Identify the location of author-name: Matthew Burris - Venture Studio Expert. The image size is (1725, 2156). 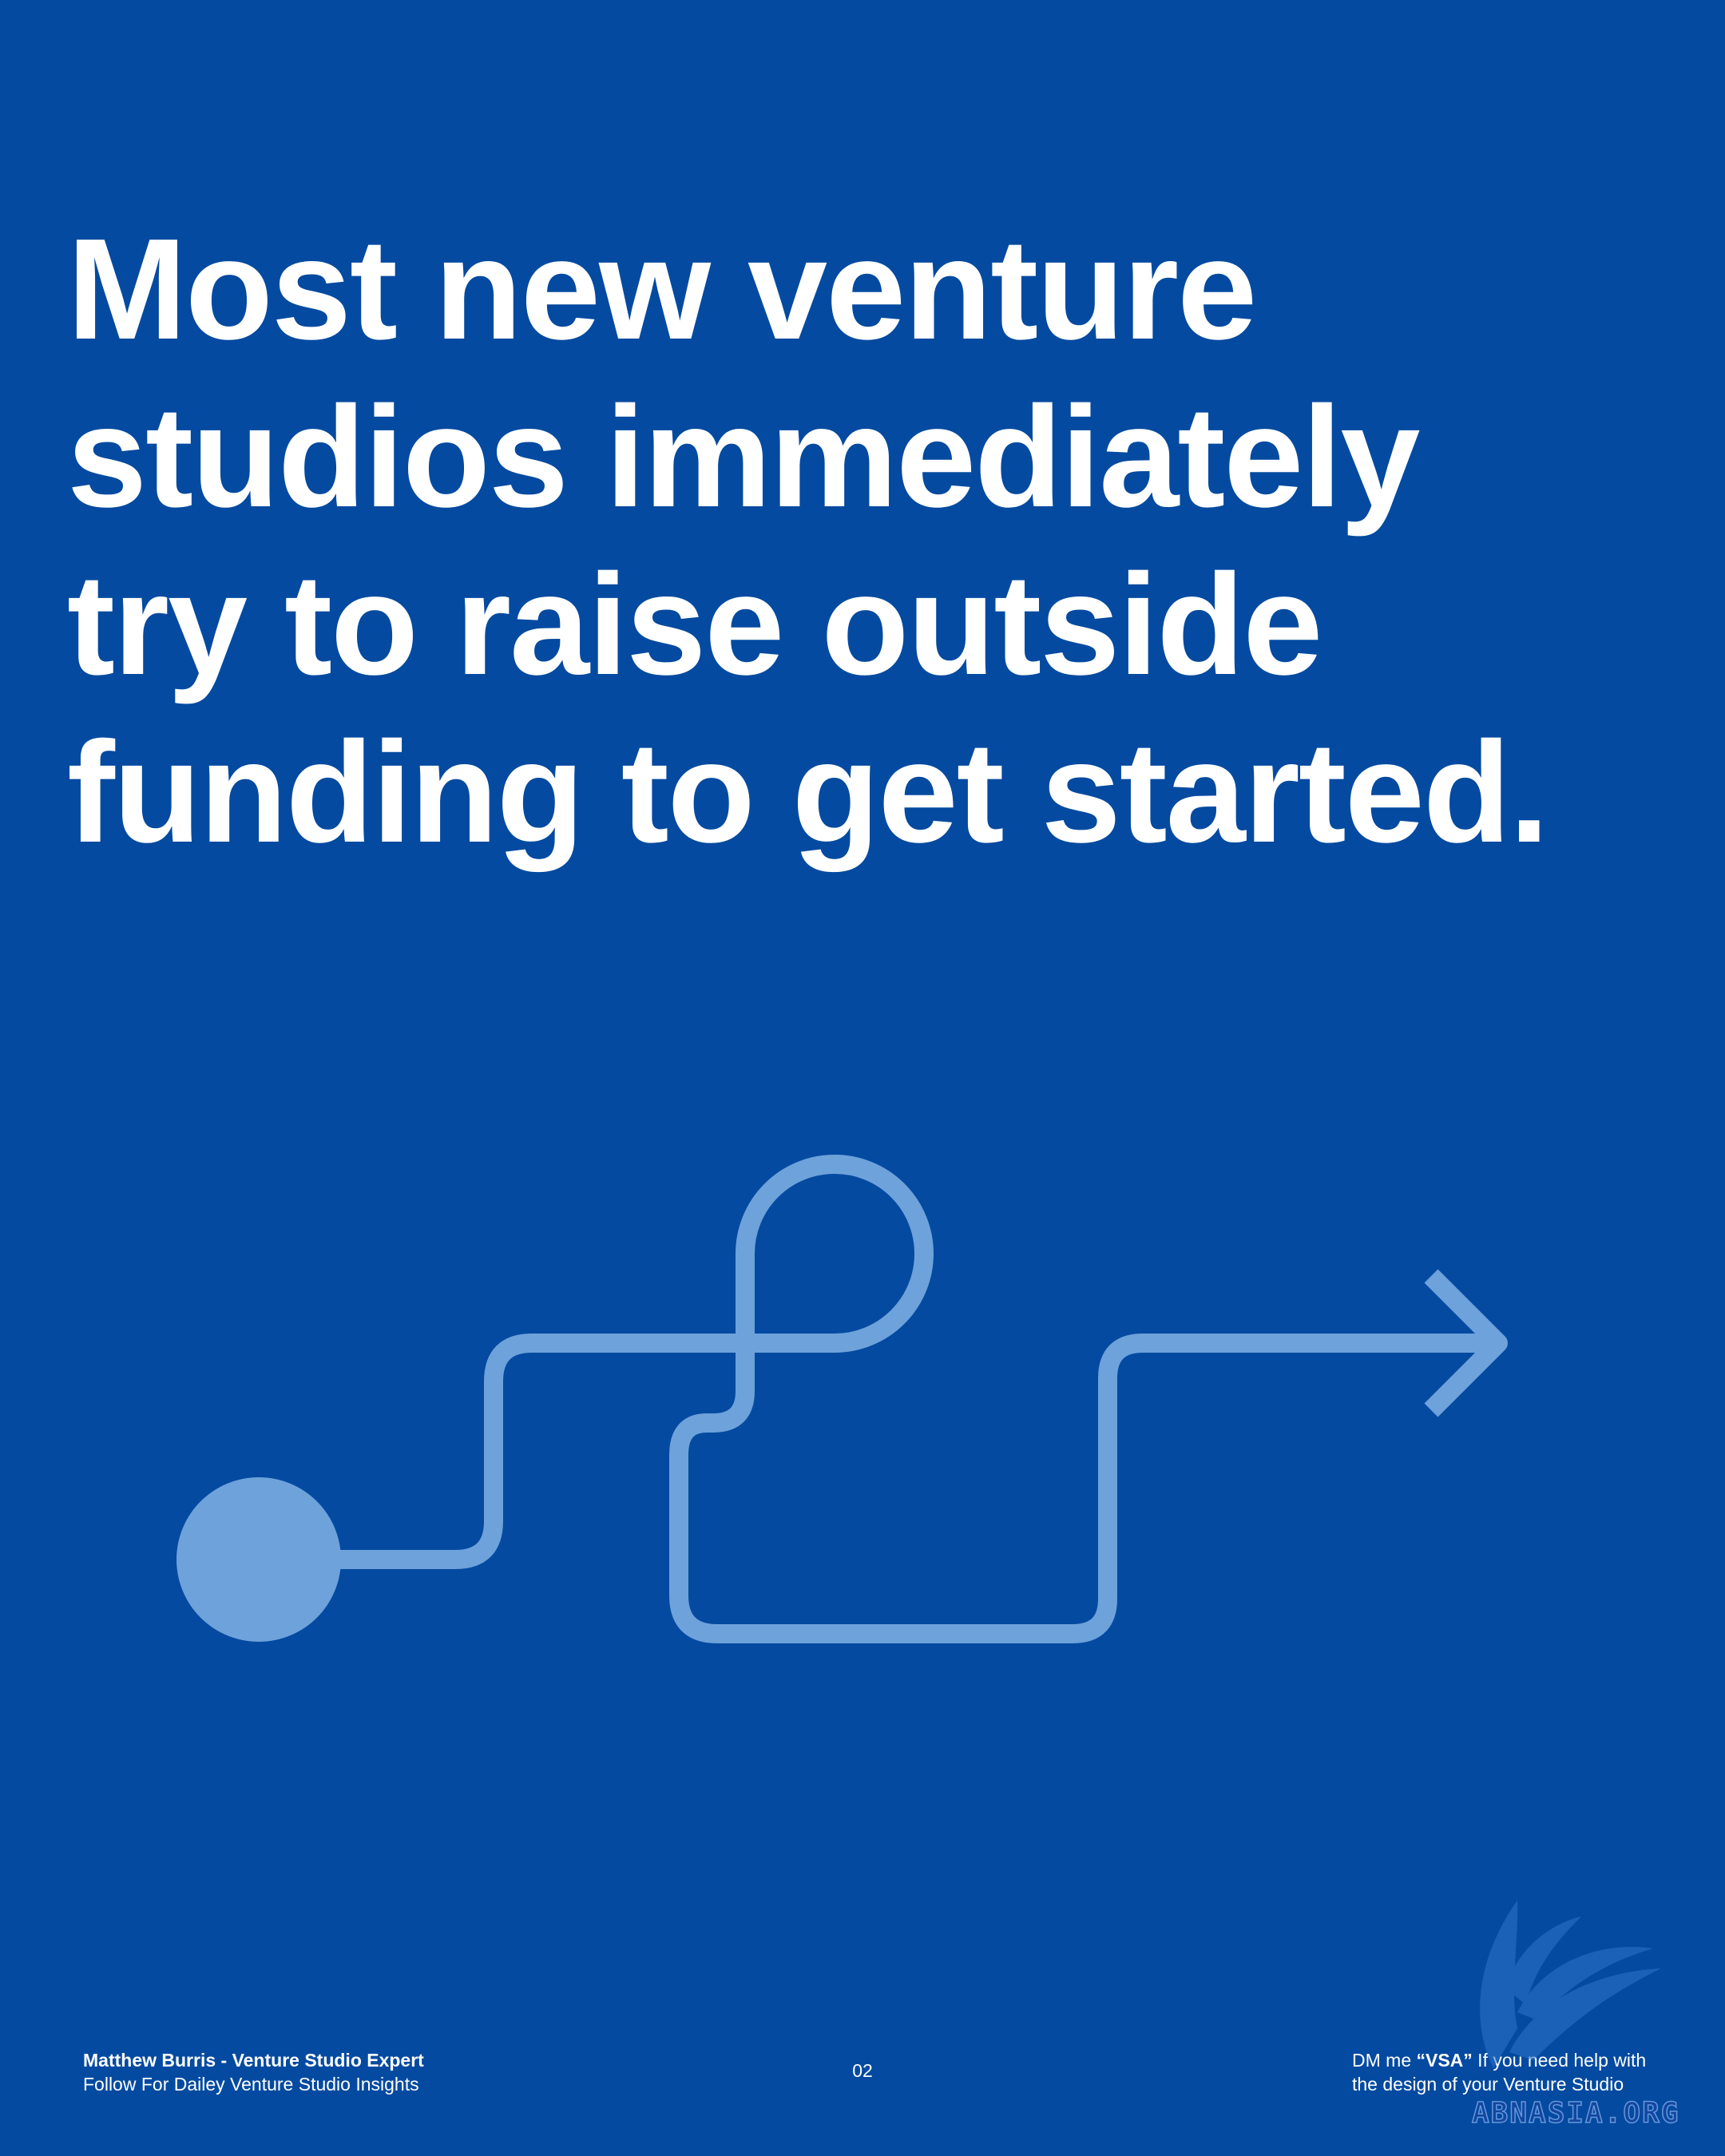
(254, 2060).